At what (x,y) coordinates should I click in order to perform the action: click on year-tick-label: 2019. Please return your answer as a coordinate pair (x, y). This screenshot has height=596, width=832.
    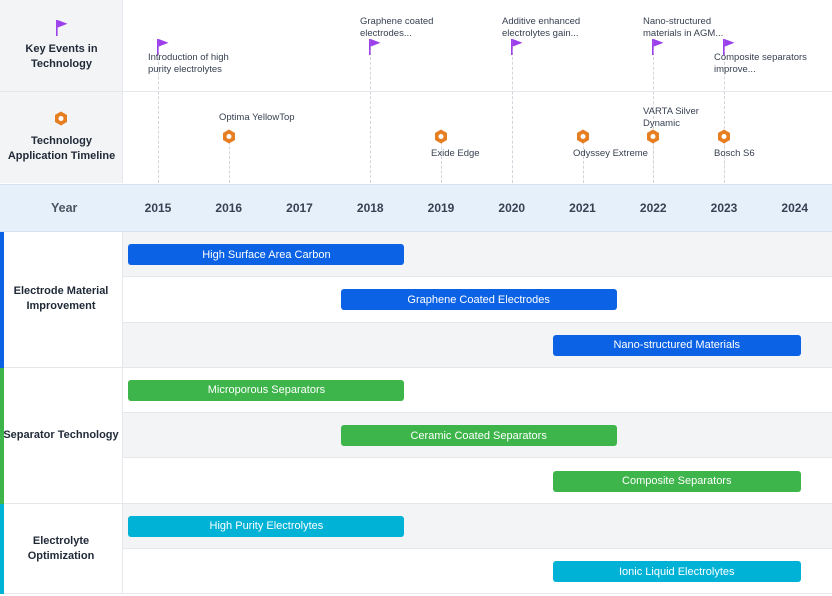
    Looking at the image, I should click on (441, 208).